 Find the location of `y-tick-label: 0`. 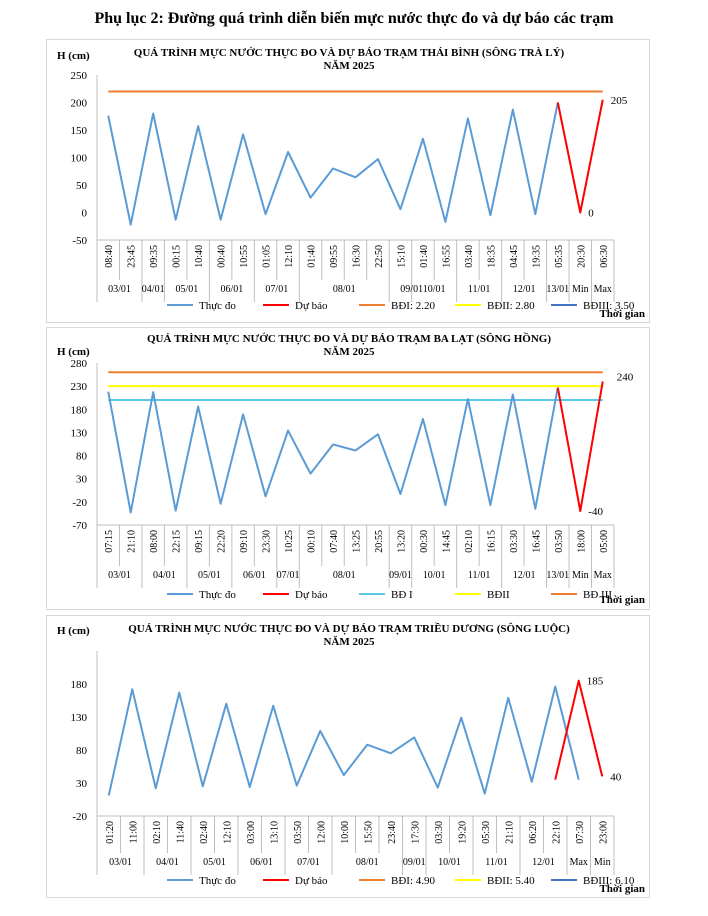

y-tick-label: 0 is located at coordinates (85, 214).